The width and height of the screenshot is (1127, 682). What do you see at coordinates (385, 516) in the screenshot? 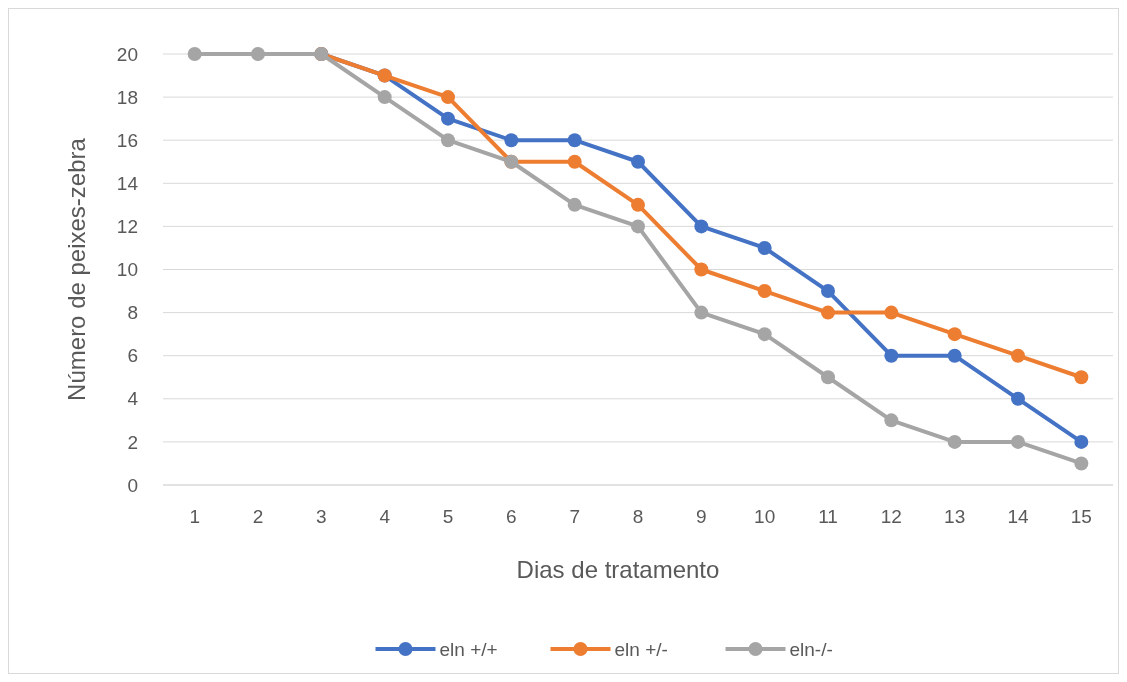
I see `x-tick-label: 4` at bounding box center [385, 516].